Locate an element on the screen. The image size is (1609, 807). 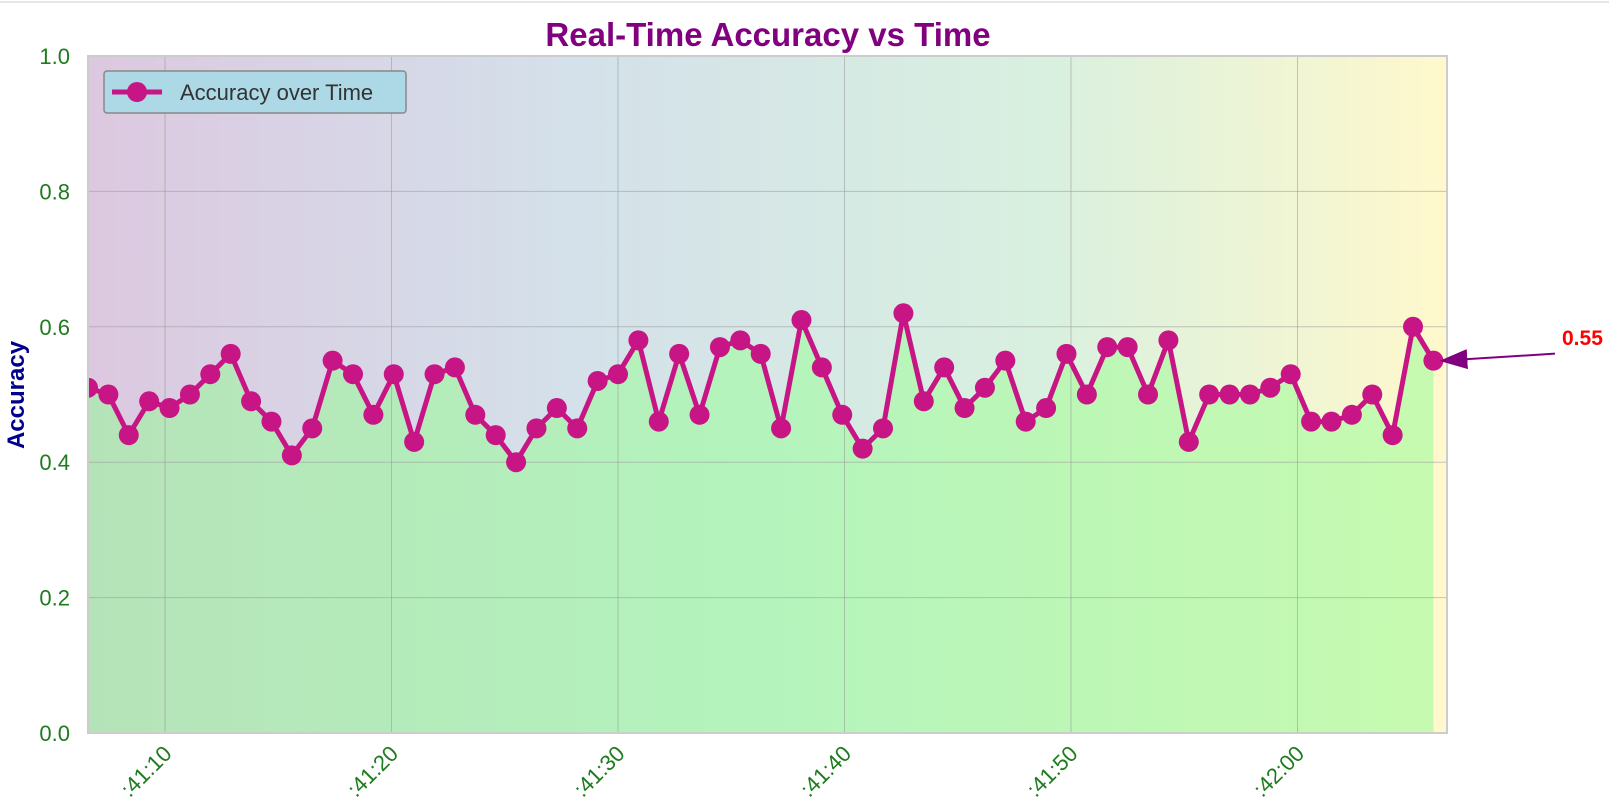
y-tick-label: 0.0 is located at coordinates (54, 733).